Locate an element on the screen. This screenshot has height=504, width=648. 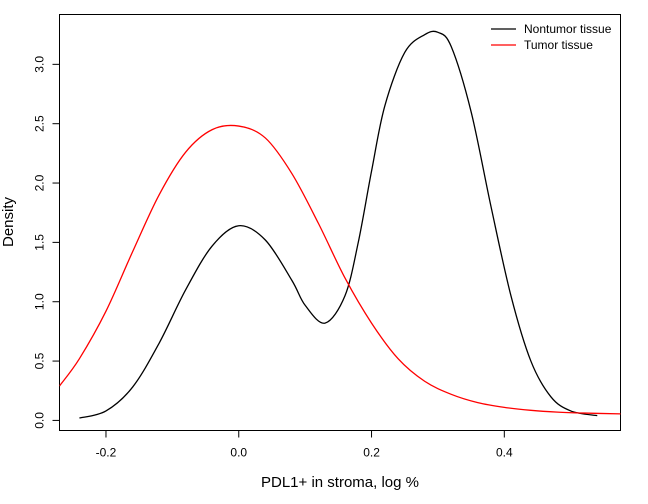
legend-label: Tumor tissue is located at coordinates (558, 45).